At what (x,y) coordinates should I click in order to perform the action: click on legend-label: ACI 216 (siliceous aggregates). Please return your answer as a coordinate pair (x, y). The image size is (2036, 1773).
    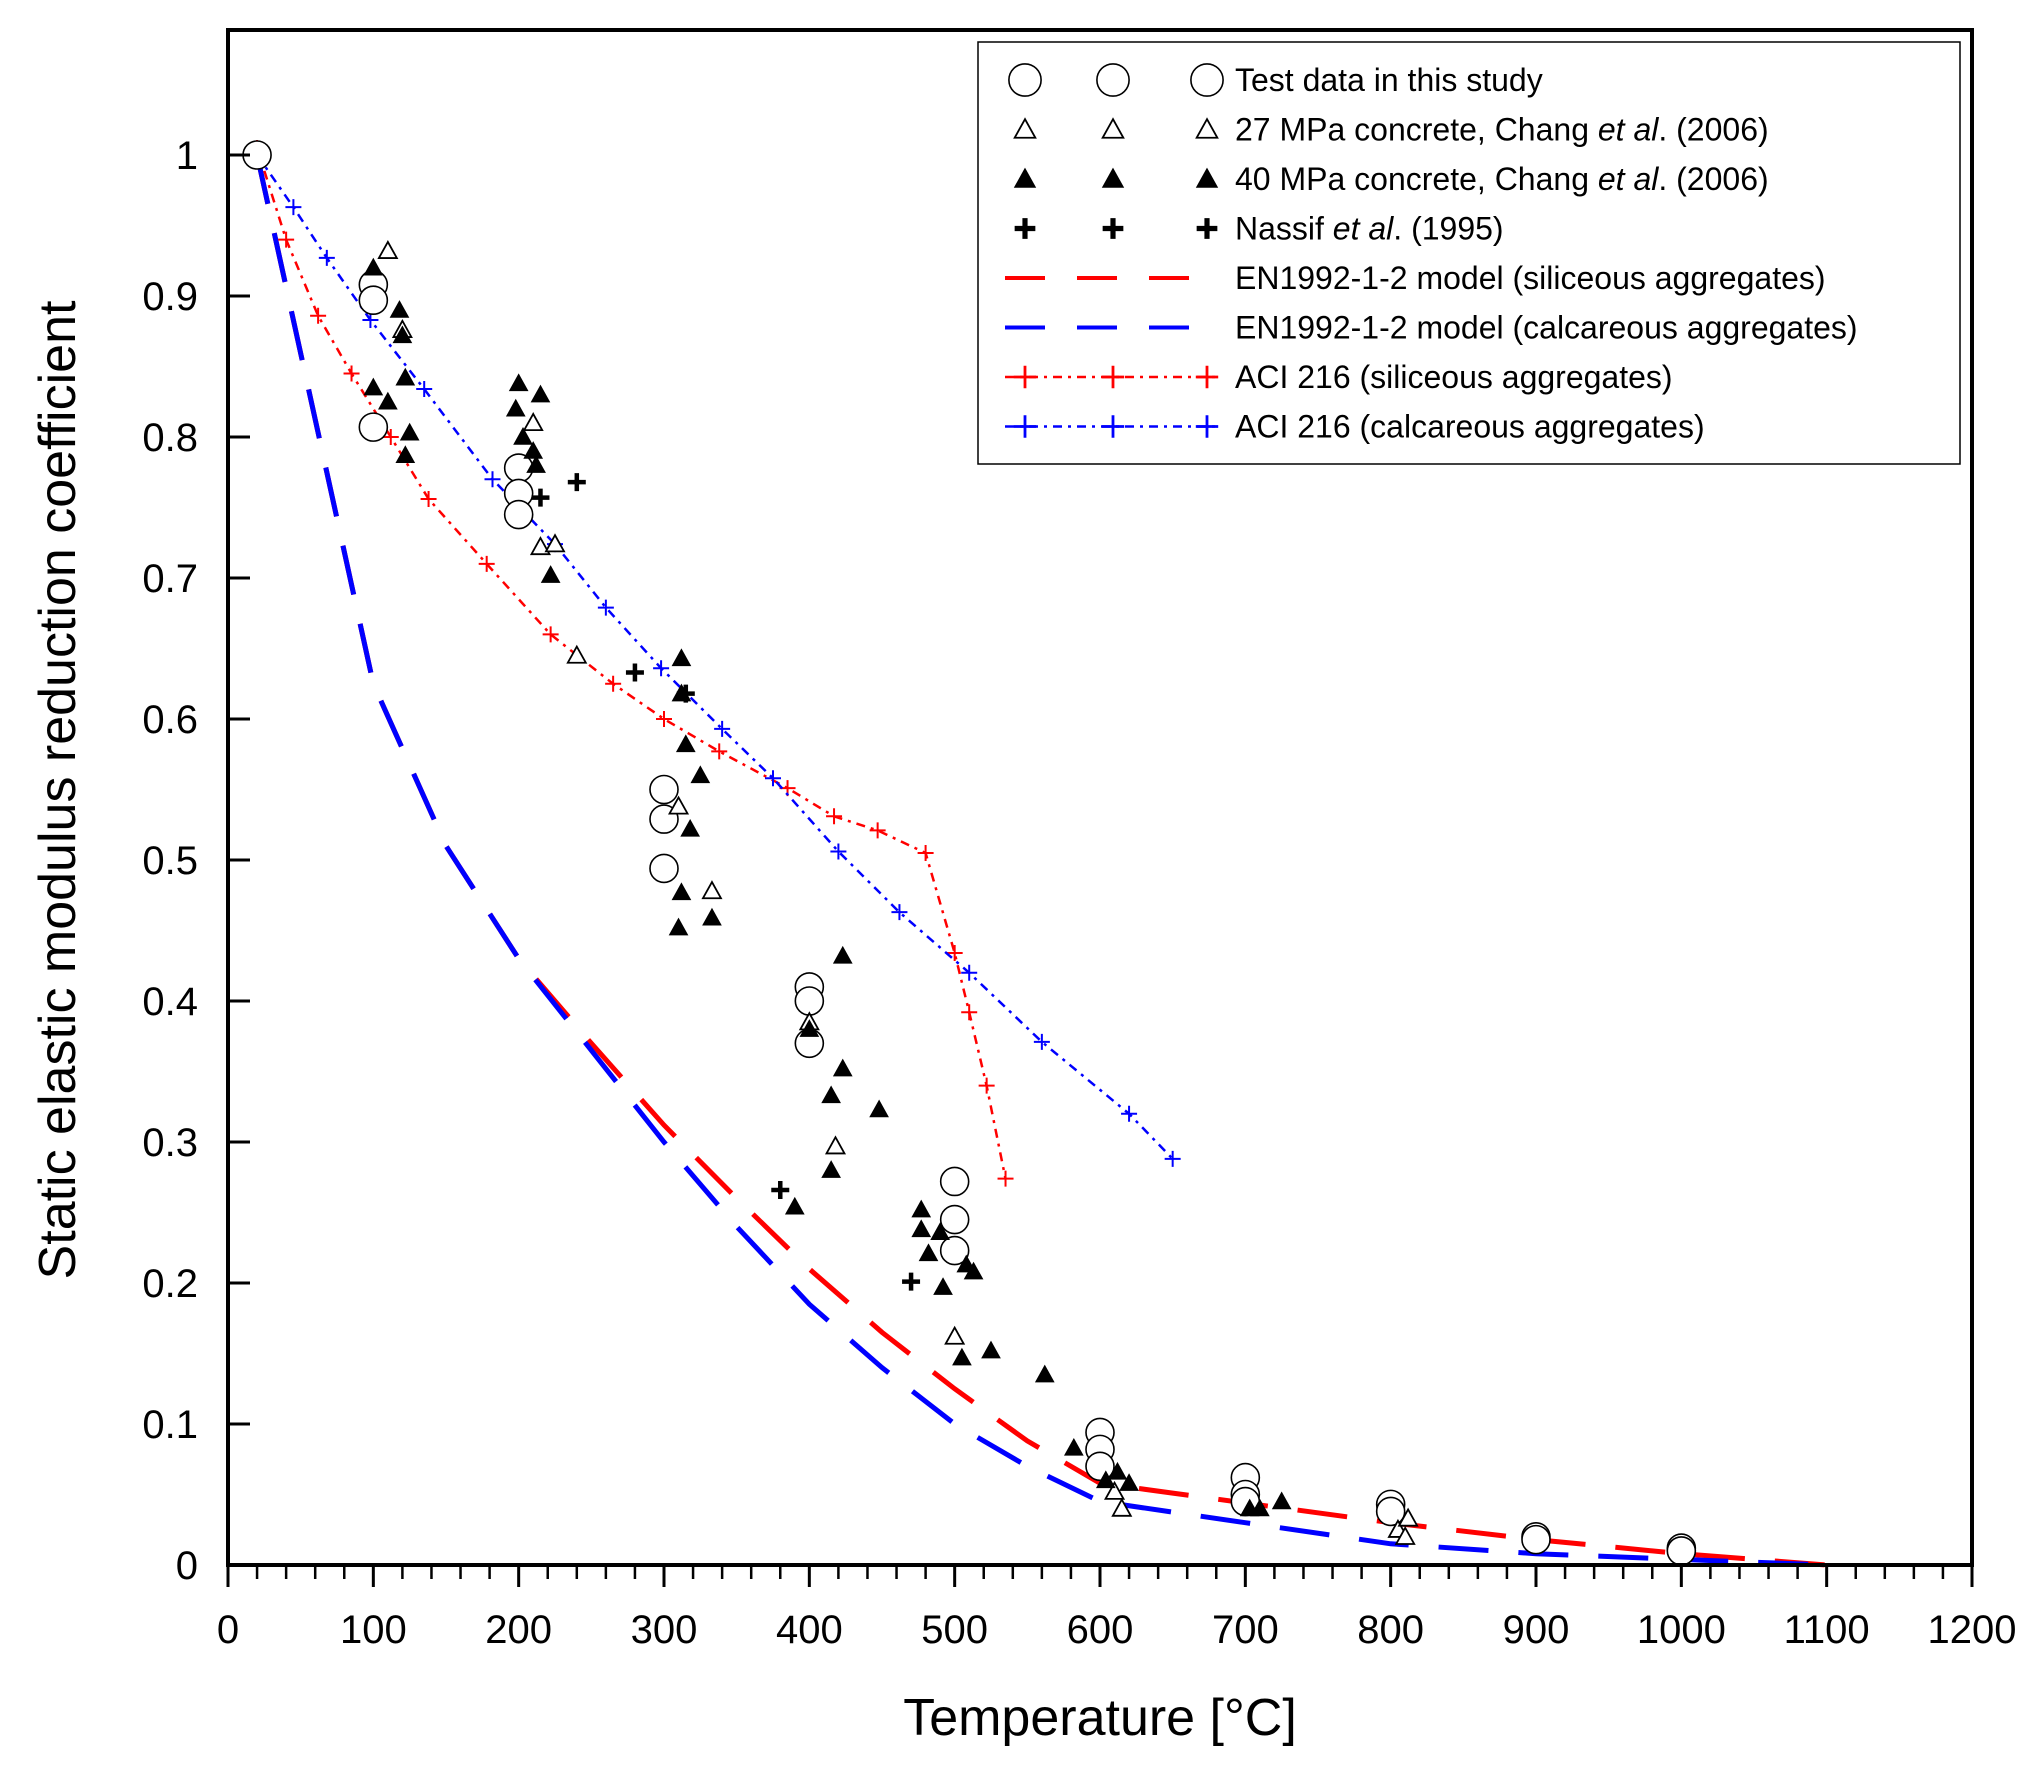
    Looking at the image, I should click on (1454, 377).